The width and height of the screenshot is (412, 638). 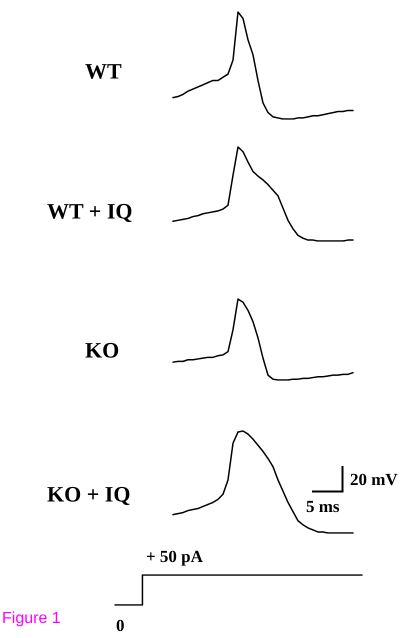 What do you see at coordinates (174, 556) in the screenshot?
I see `text: + 50 pA` at bounding box center [174, 556].